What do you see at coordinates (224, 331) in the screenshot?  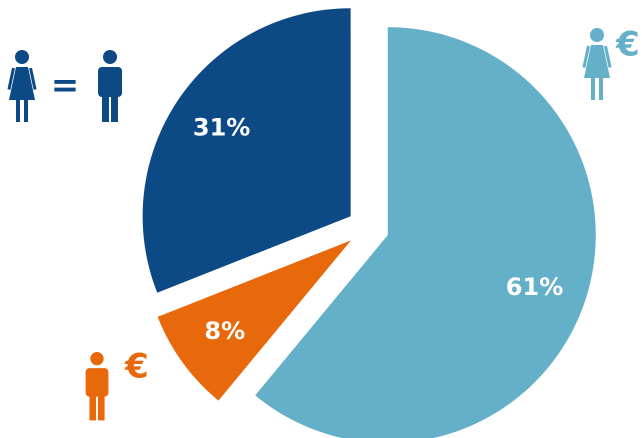 I see `value-label: 8%` at bounding box center [224, 331].